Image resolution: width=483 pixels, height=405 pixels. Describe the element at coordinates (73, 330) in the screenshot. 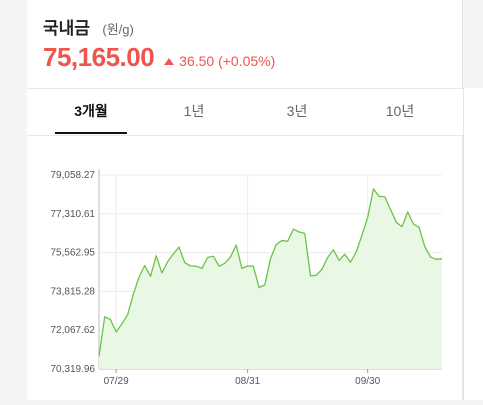

I see `y-tick-label: 72,067.62` at that location.